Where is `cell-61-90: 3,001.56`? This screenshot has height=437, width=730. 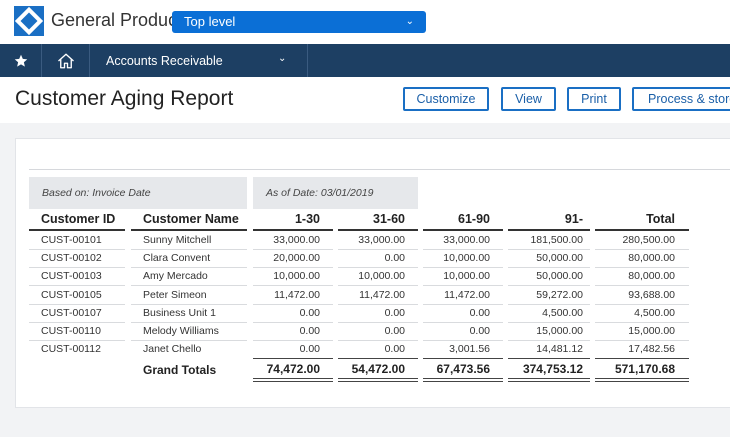 cell-61-90: 3,001.56 is located at coordinates (469, 349).